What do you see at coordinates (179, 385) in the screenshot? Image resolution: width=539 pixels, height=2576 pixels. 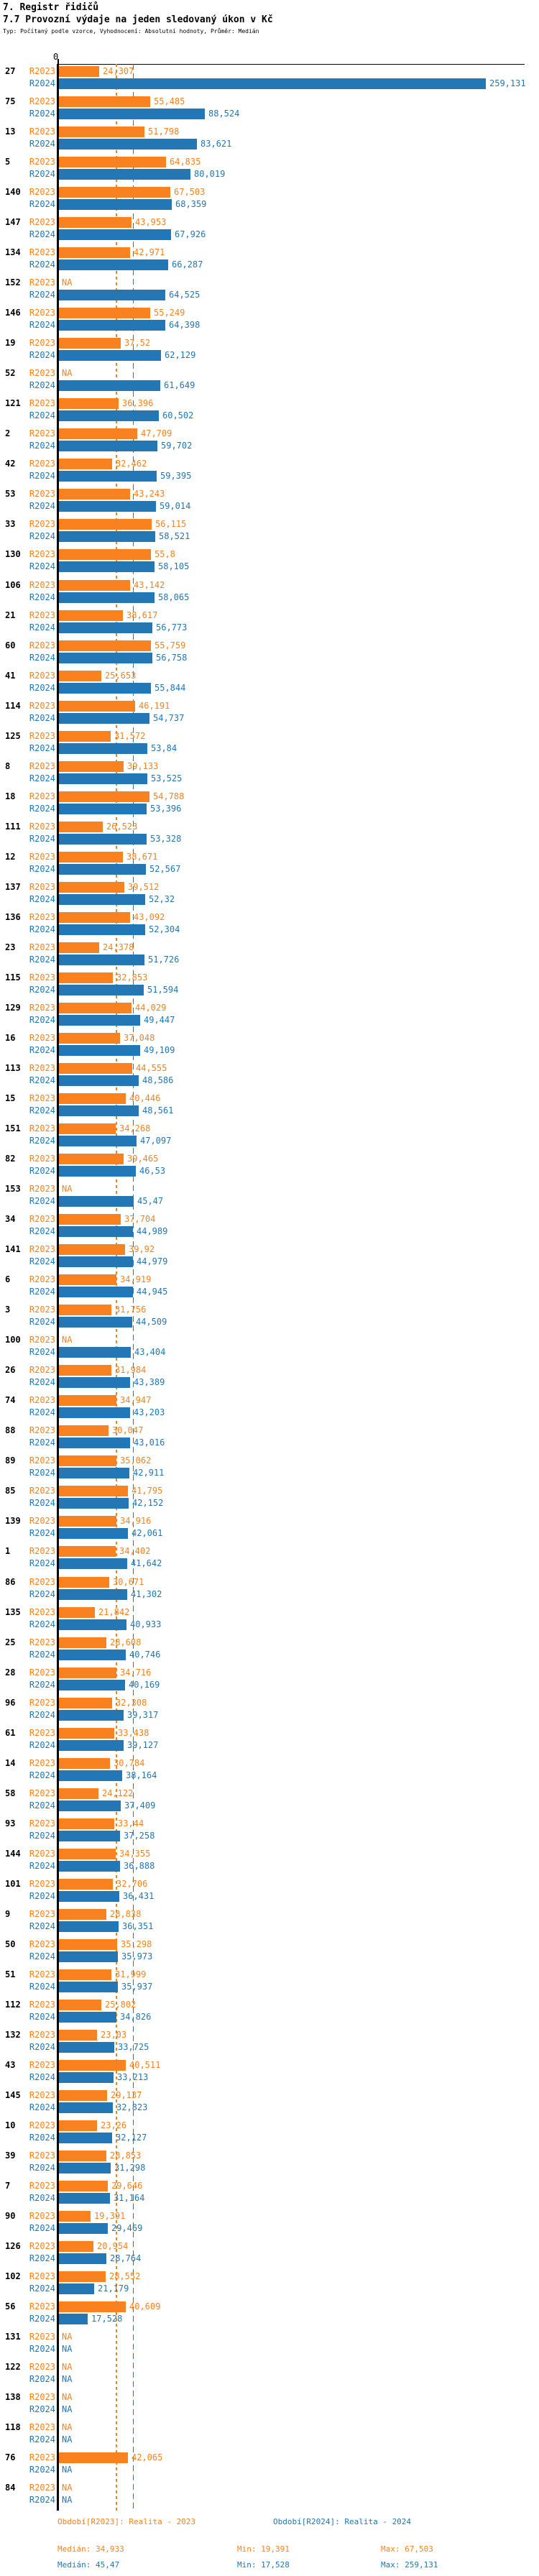 I see `bar-value-r2024: 61,649` at bounding box center [179, 385].